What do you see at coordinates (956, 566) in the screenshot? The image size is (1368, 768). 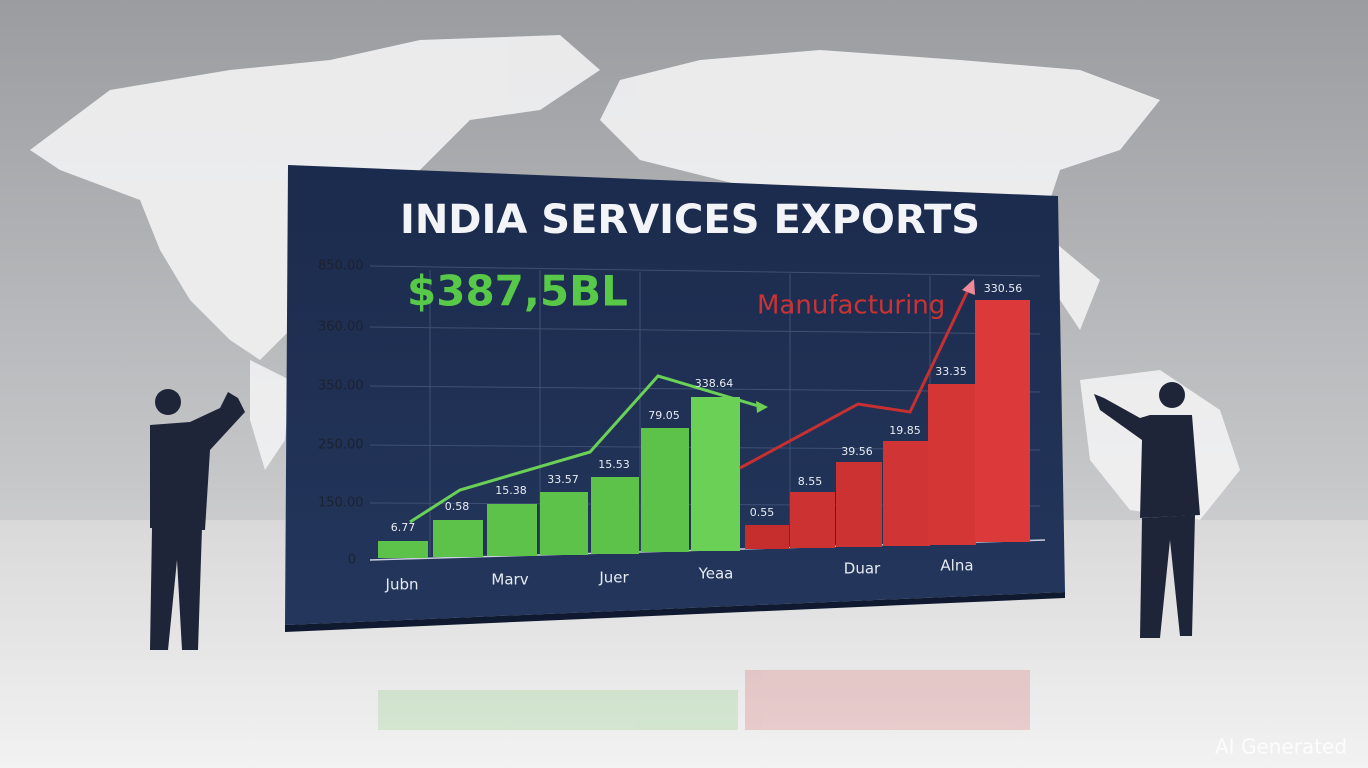 I see `x-label: Alna` at bounding box center [956, 566].